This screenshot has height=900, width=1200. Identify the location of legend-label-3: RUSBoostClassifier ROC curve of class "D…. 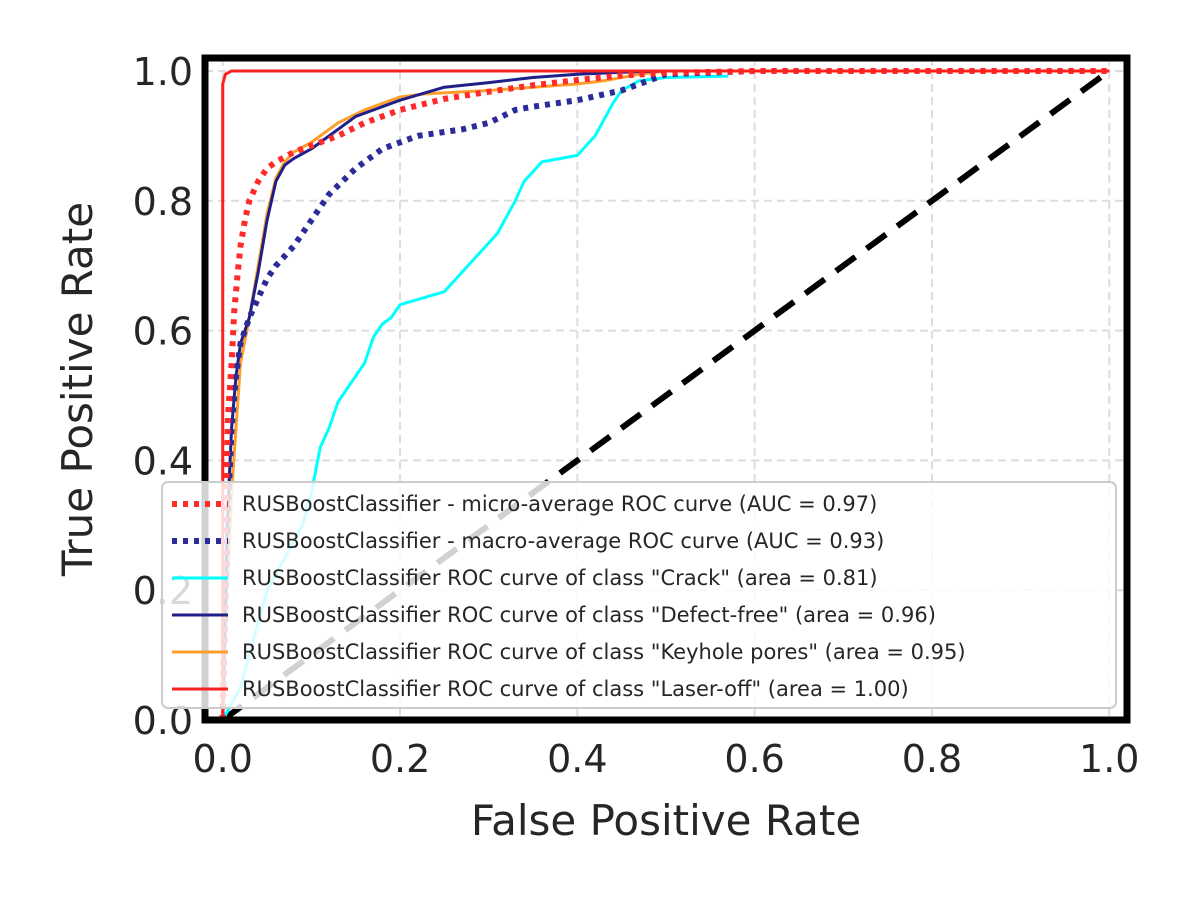
(589, 615).